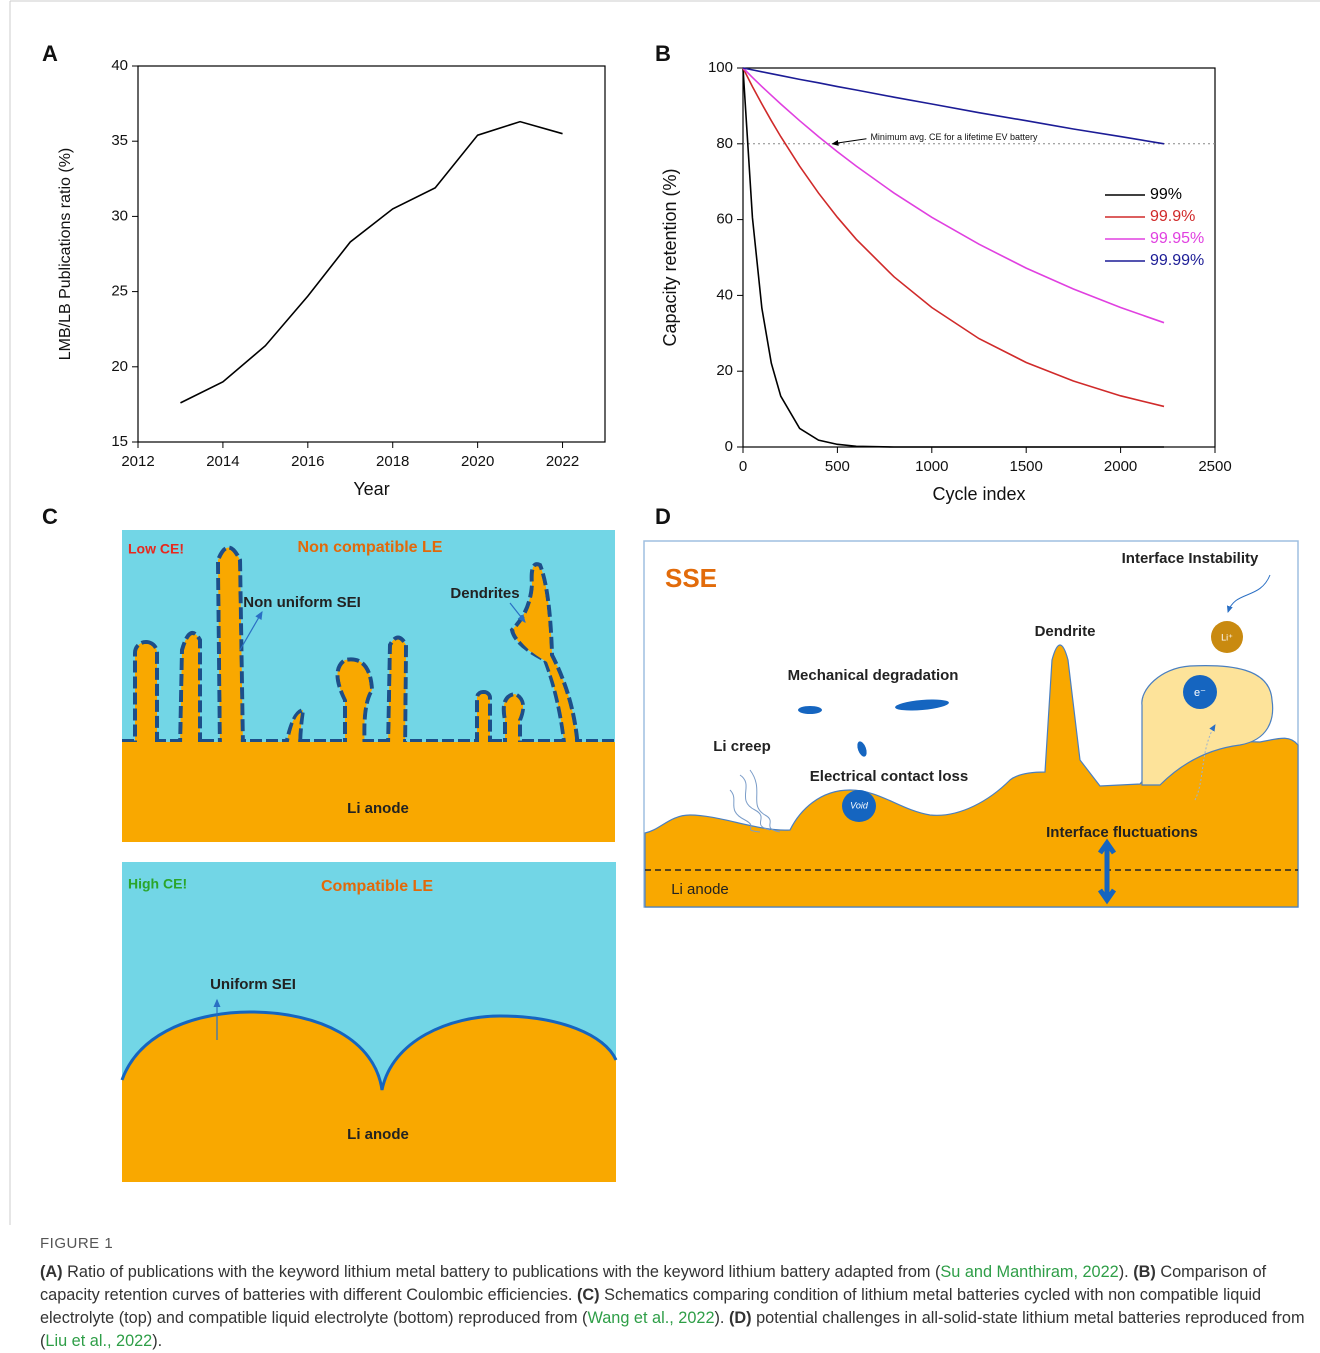 The image size is (1320, 1353). Describe the element at coordinates (119, 291) in the screenshot. I see `y-tick-label: 25` at that location.